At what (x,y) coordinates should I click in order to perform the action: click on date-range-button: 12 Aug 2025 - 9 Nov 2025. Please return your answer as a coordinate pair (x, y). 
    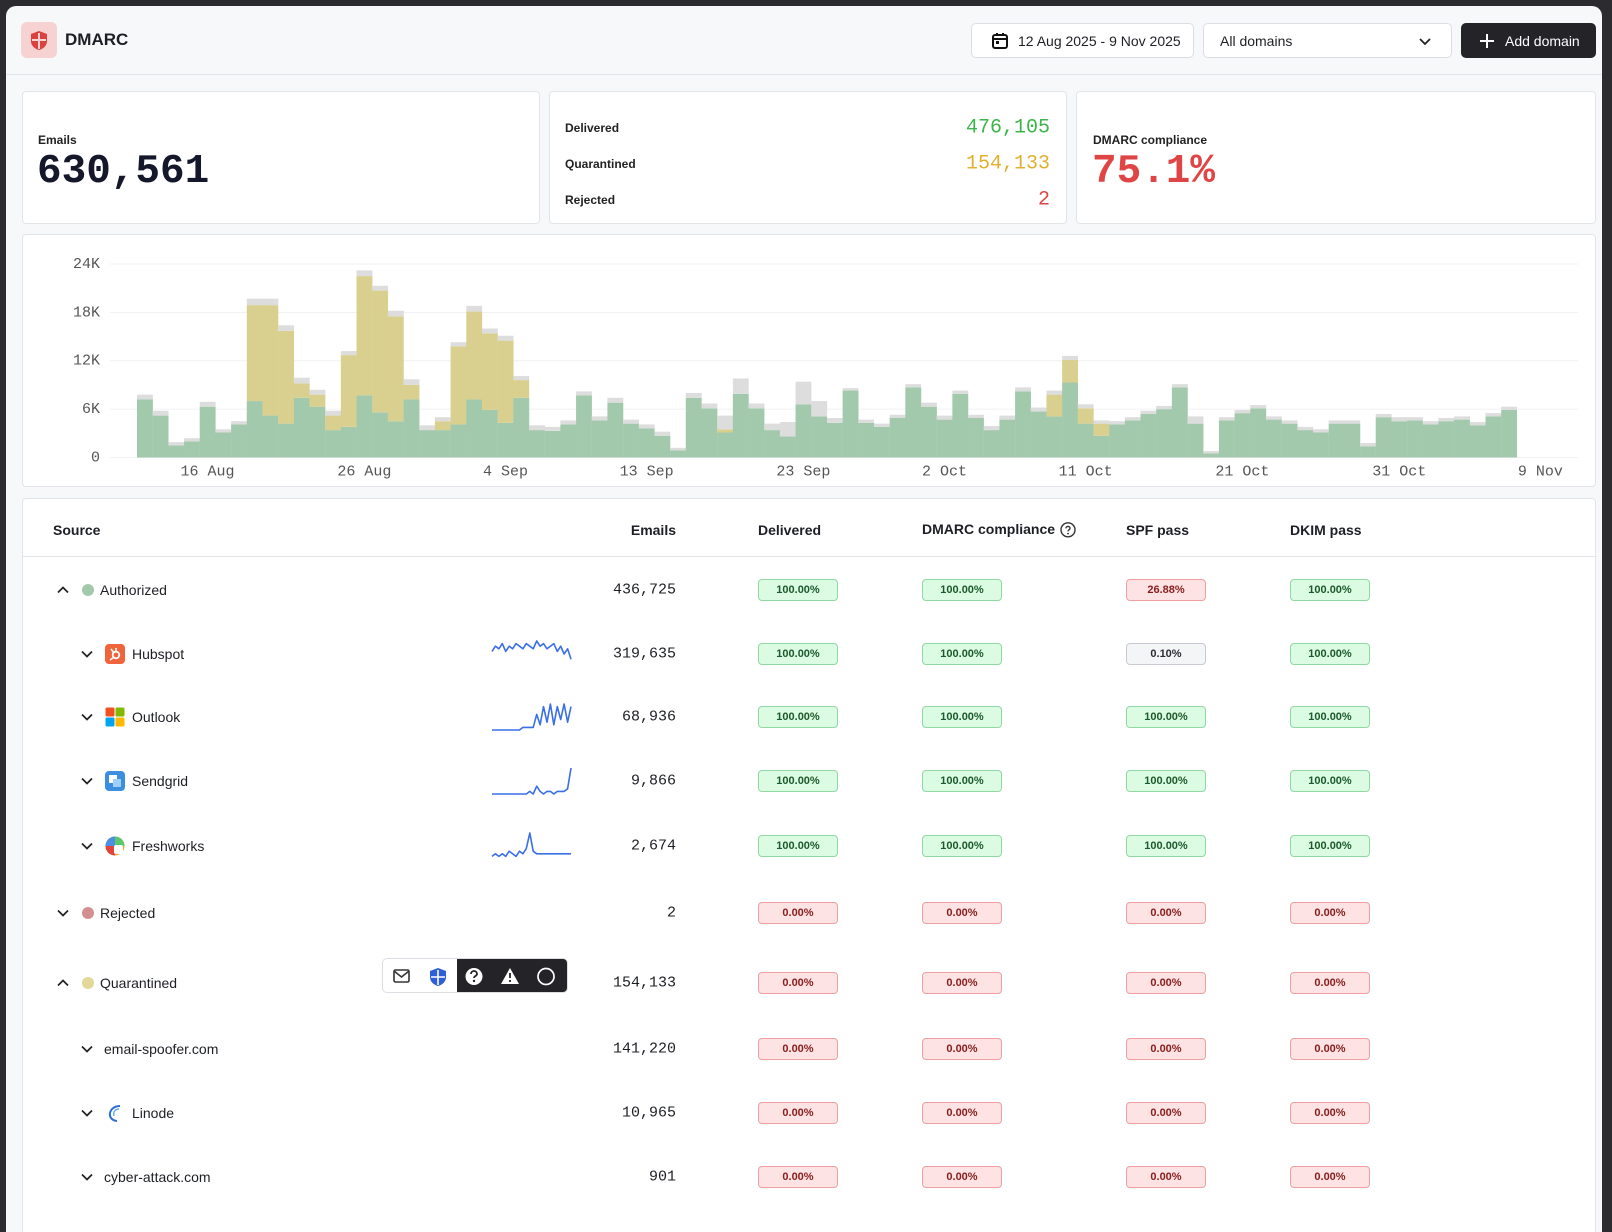
    Looking at the image, I should click on (1082, 40).